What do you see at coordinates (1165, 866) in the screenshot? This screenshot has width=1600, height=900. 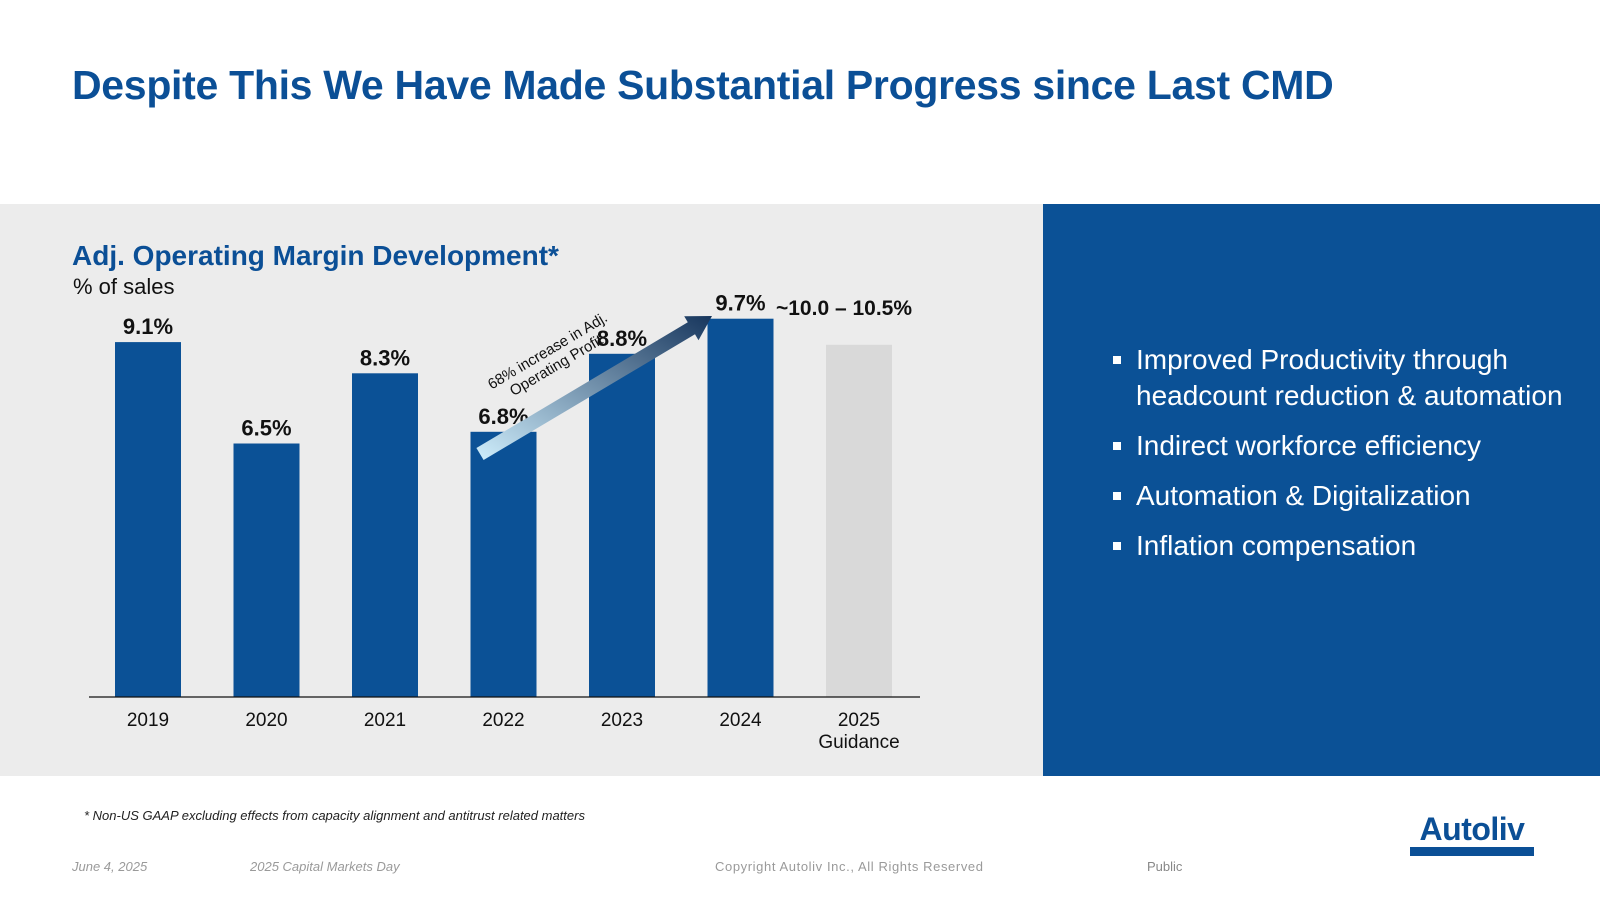 I see `footer-classification: Public` at bounding box center [1165, 866].